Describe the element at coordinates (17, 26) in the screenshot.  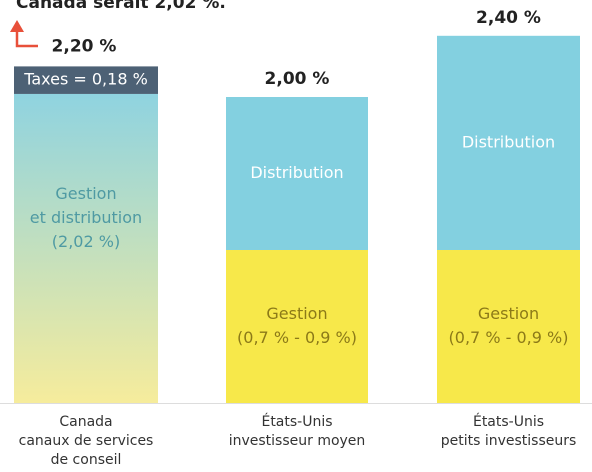
I see `arrow-head` at that location.